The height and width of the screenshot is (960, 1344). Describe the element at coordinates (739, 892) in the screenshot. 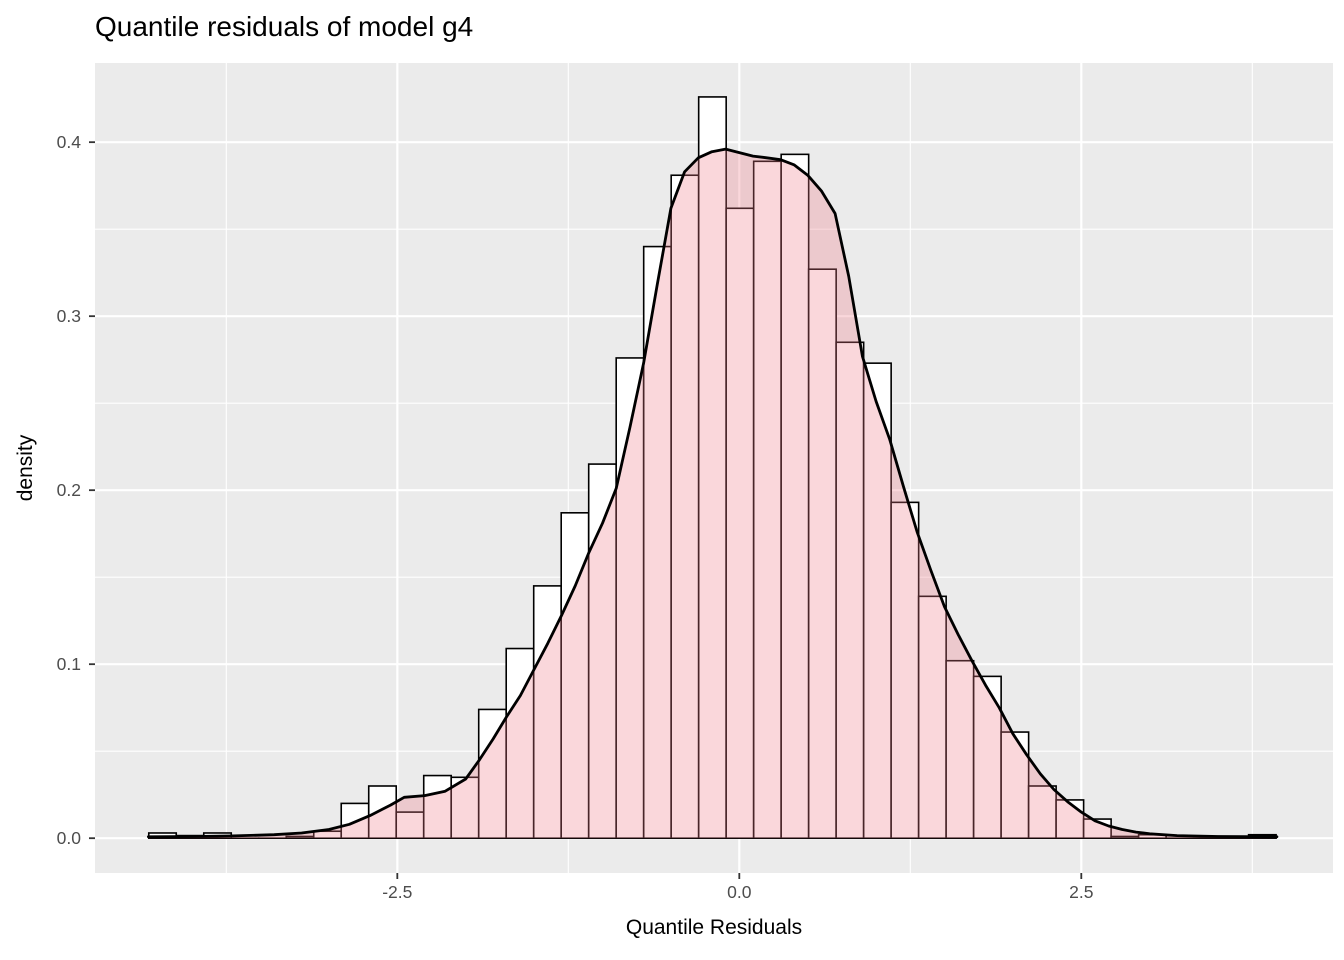

I see `x-tick-label: 0.0` at that location.